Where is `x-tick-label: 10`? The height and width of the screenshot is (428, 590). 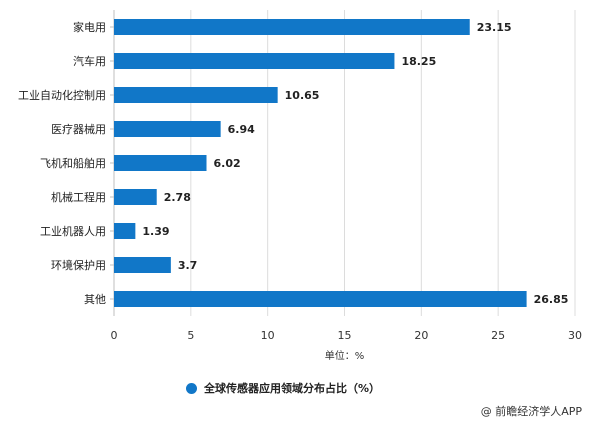
x-tick-label: 10 is located at coordinates (268, 335).